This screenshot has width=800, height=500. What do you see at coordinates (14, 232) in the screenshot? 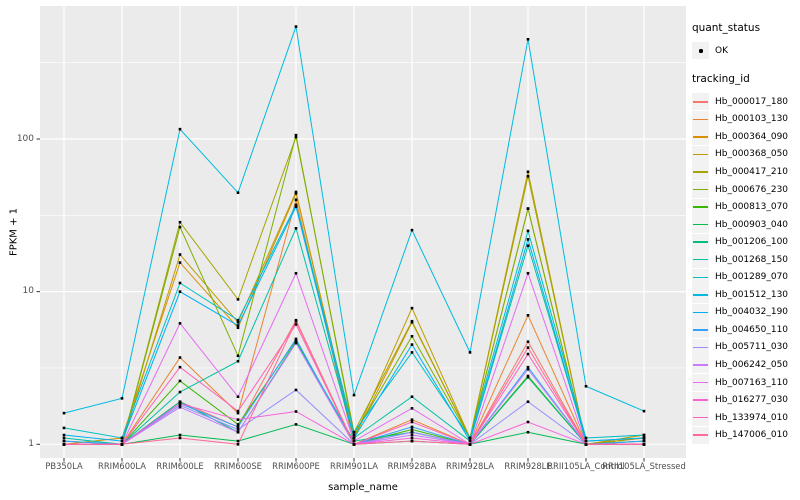
I see `y-axis-title: FPKM + 1` at bounding box center [14, 232].